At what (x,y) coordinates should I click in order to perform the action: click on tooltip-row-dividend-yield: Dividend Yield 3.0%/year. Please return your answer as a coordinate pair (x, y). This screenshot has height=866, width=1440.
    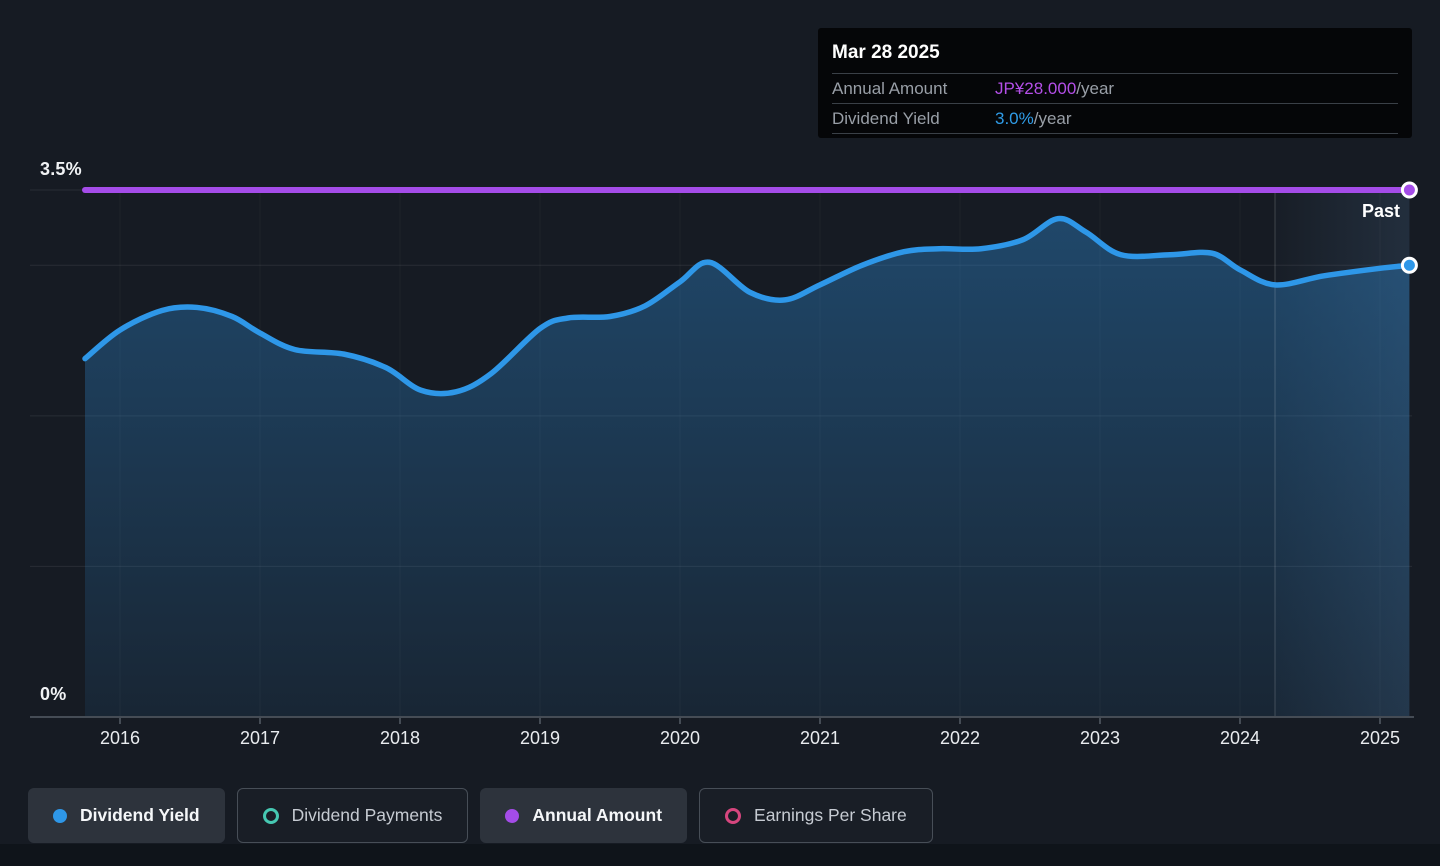
    Looking at the image, I should click on (1115, 118).